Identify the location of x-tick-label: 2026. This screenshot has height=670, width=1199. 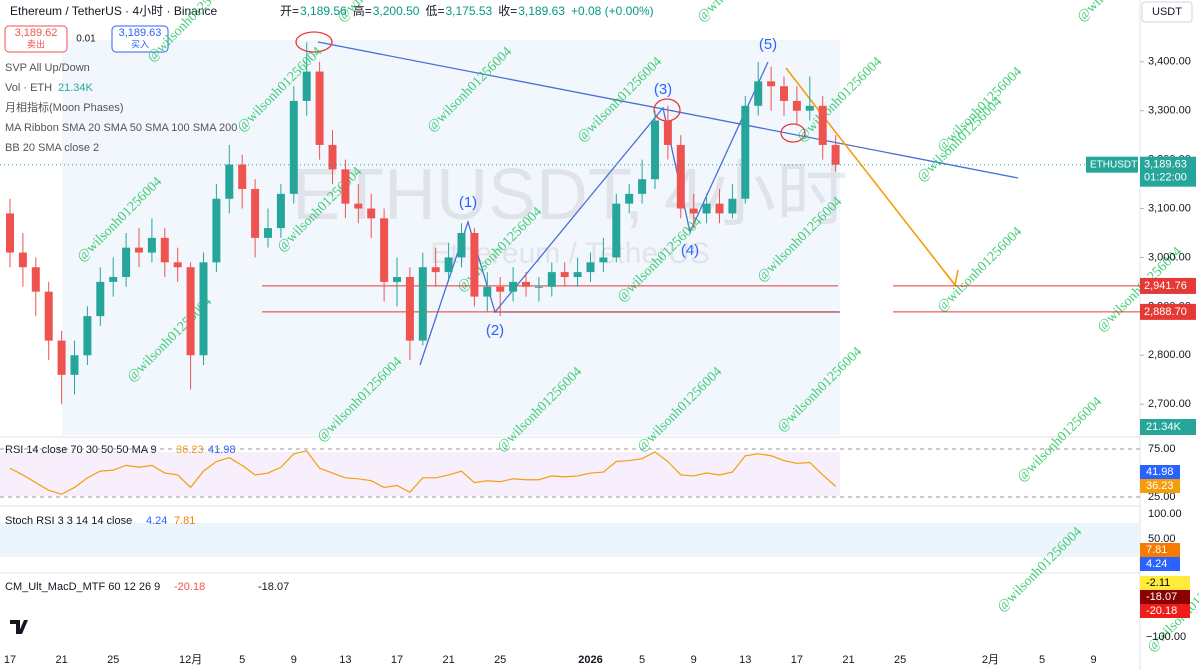
(590, 660).